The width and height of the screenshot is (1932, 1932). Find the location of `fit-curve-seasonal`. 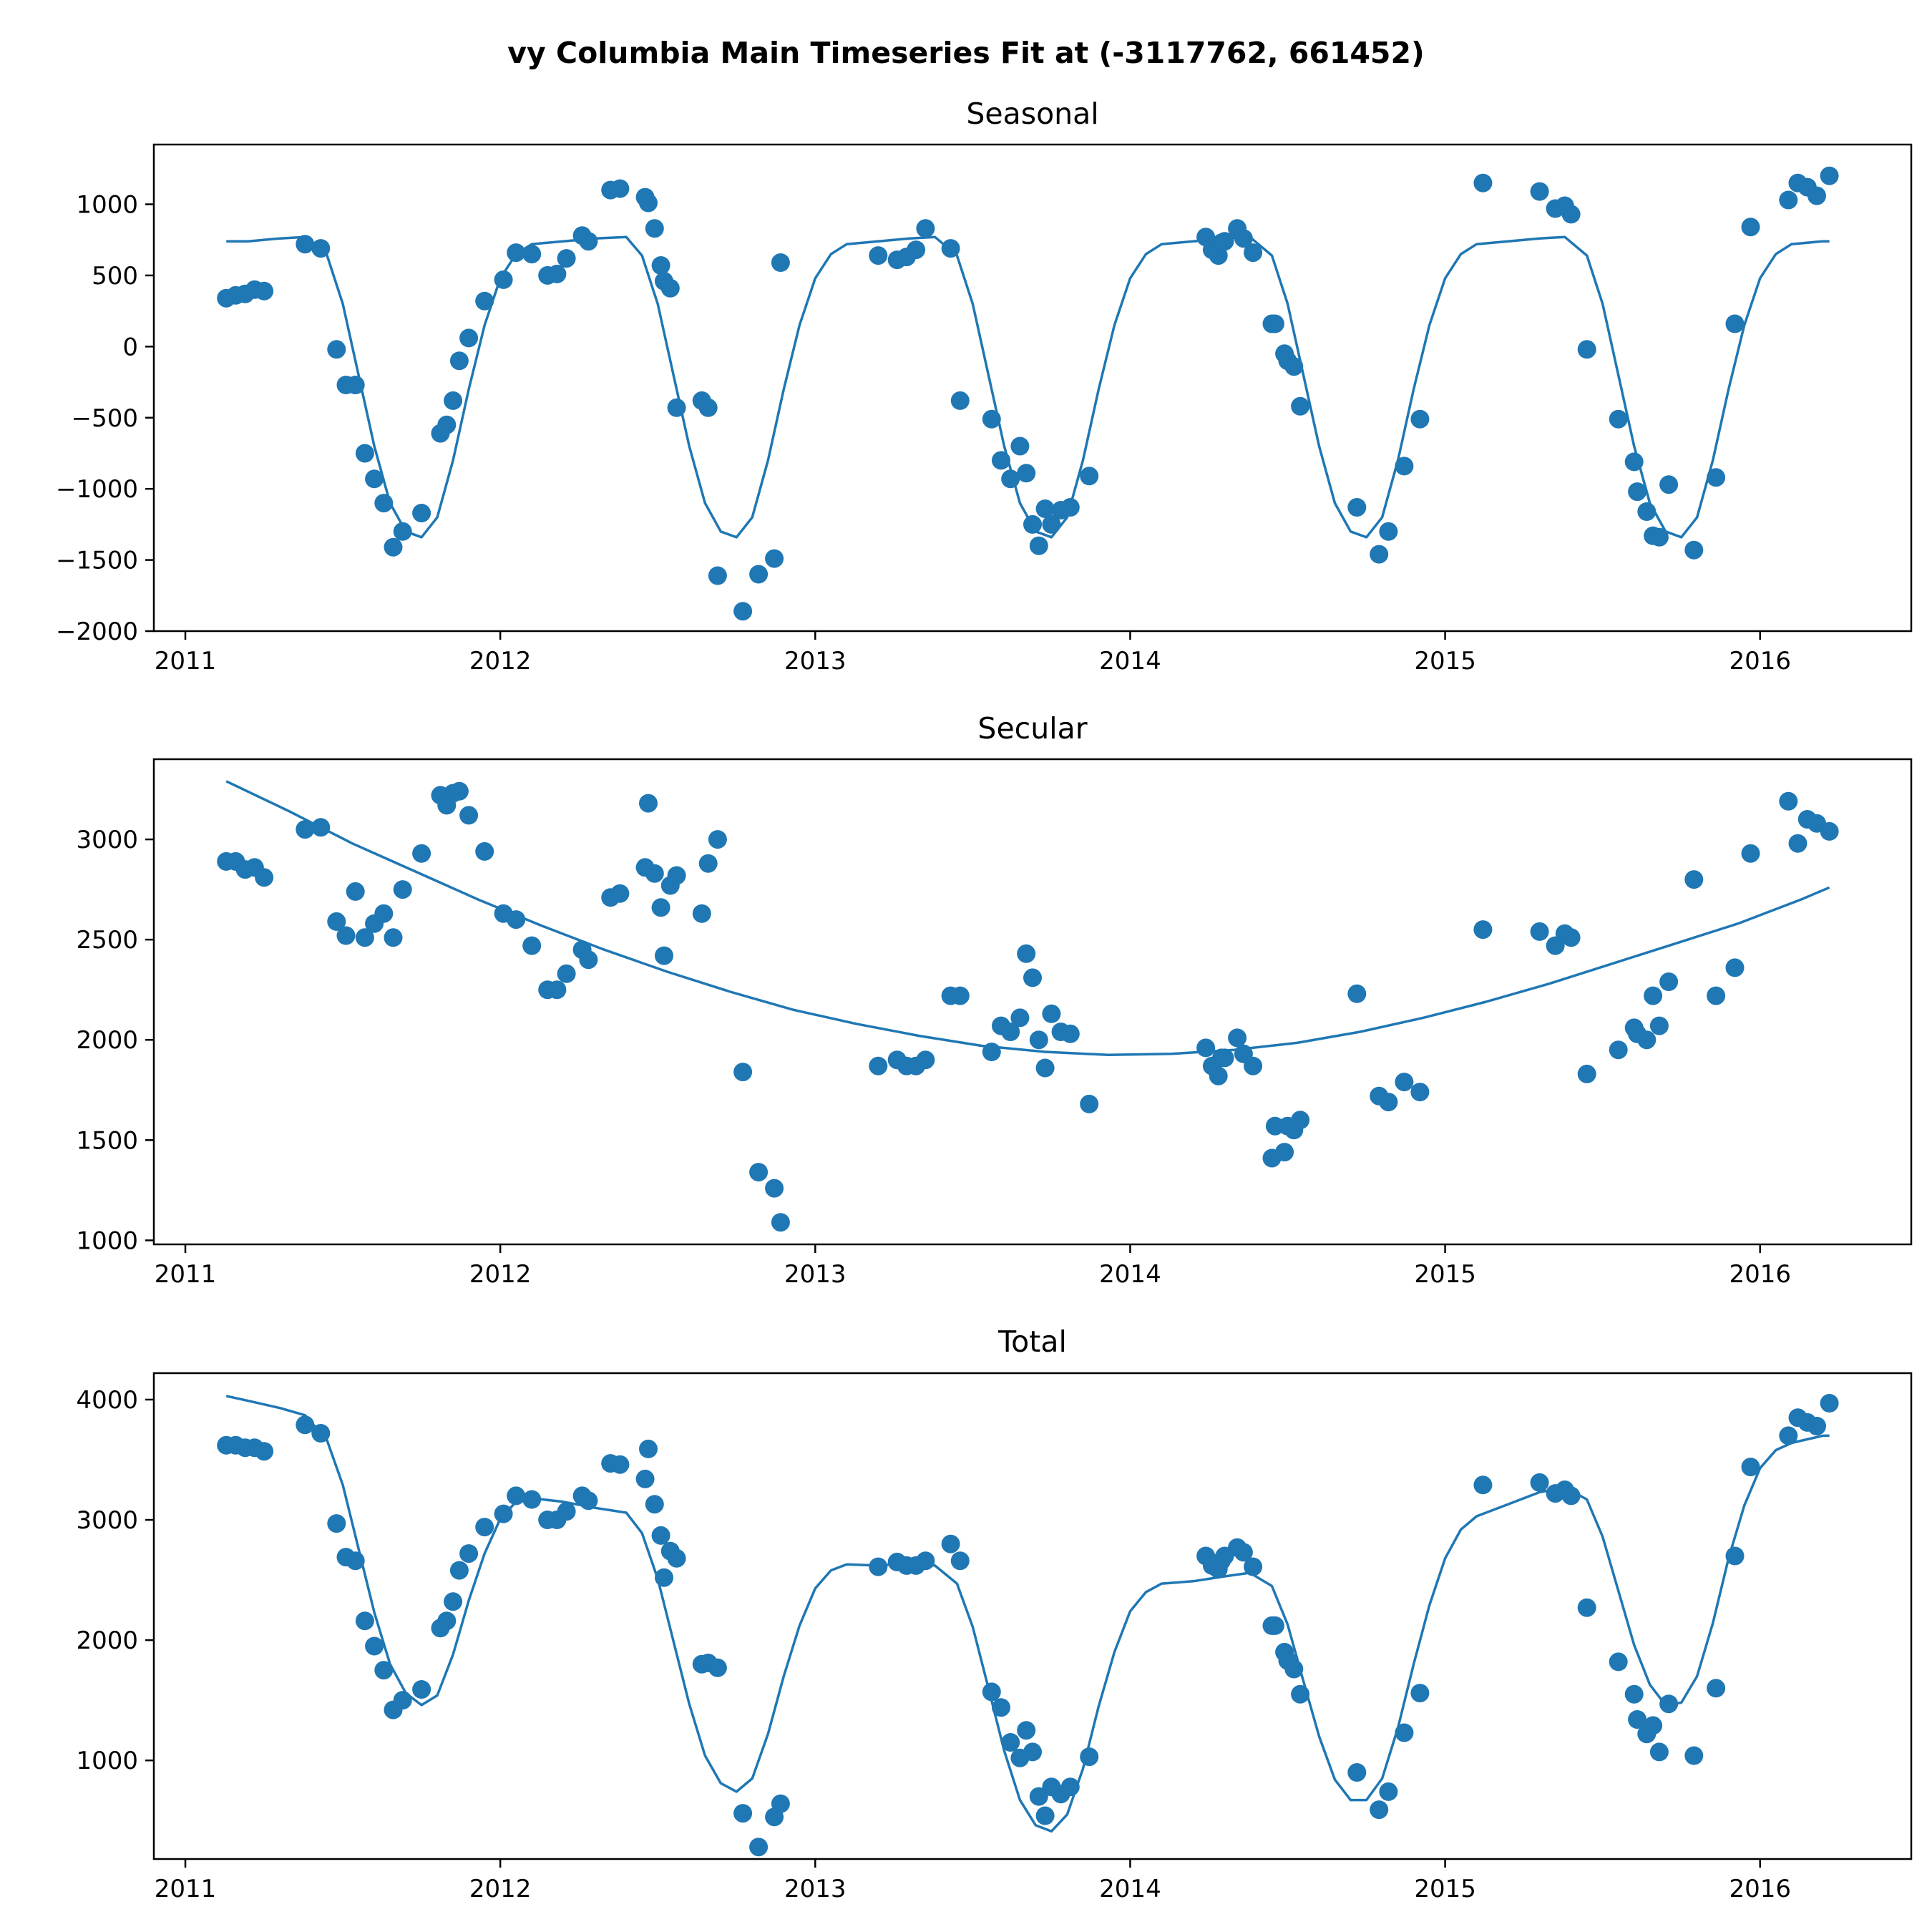

fit-curve-seasonal is located at coordinates (1028, 387).